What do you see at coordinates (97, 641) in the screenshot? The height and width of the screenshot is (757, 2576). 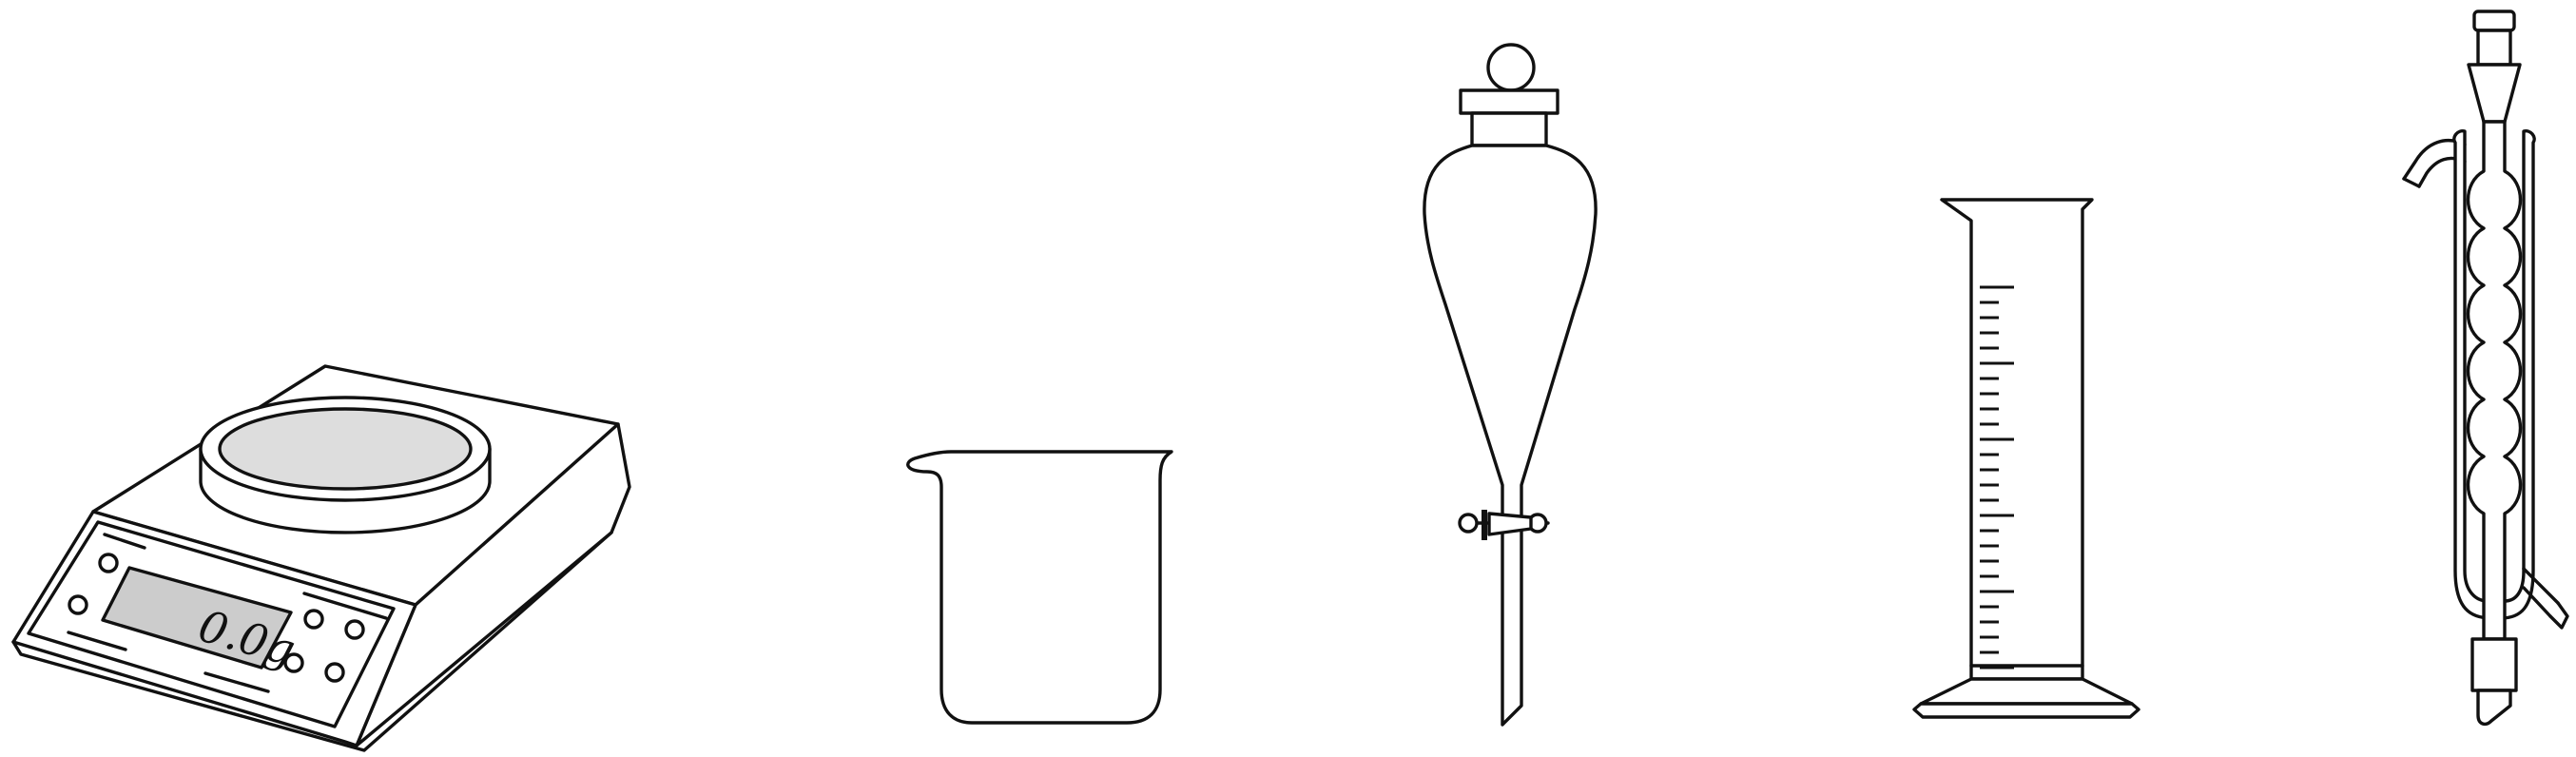 I see `panel-slot-bottom-left` at bounding box center [97, 641].